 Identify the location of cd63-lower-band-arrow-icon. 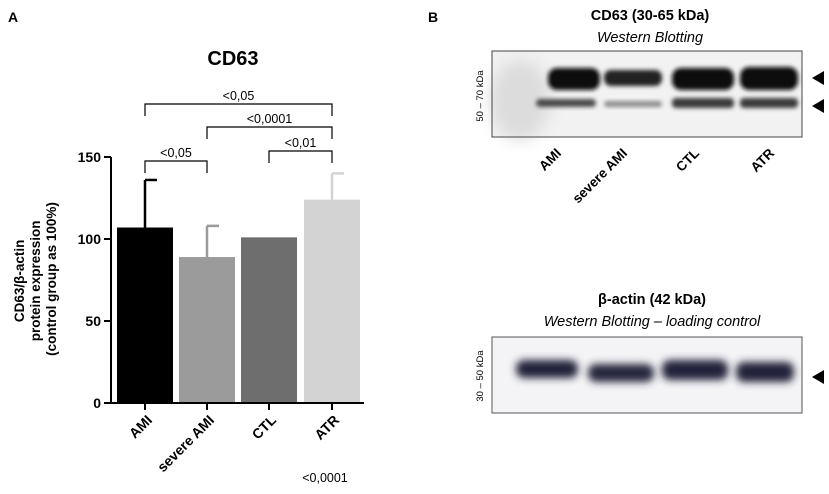
(818, 106).